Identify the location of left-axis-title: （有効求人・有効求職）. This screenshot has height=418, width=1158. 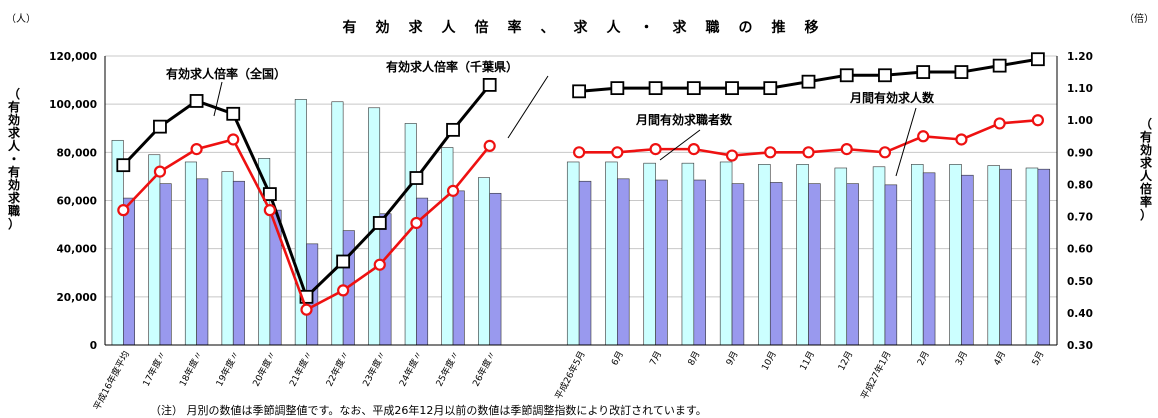
(14, 158).